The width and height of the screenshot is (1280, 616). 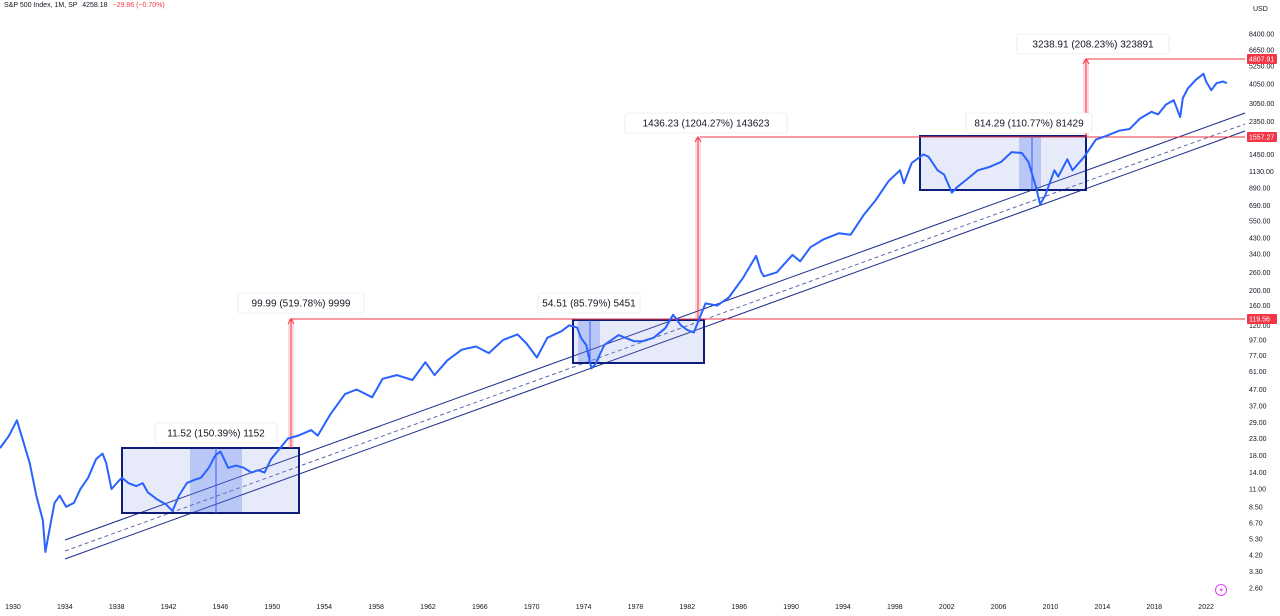 What do you see at coordinates (1260, 273) in the screenshot?
I see `y-tick-label: 260.00` at bounding box center [1260, 273].